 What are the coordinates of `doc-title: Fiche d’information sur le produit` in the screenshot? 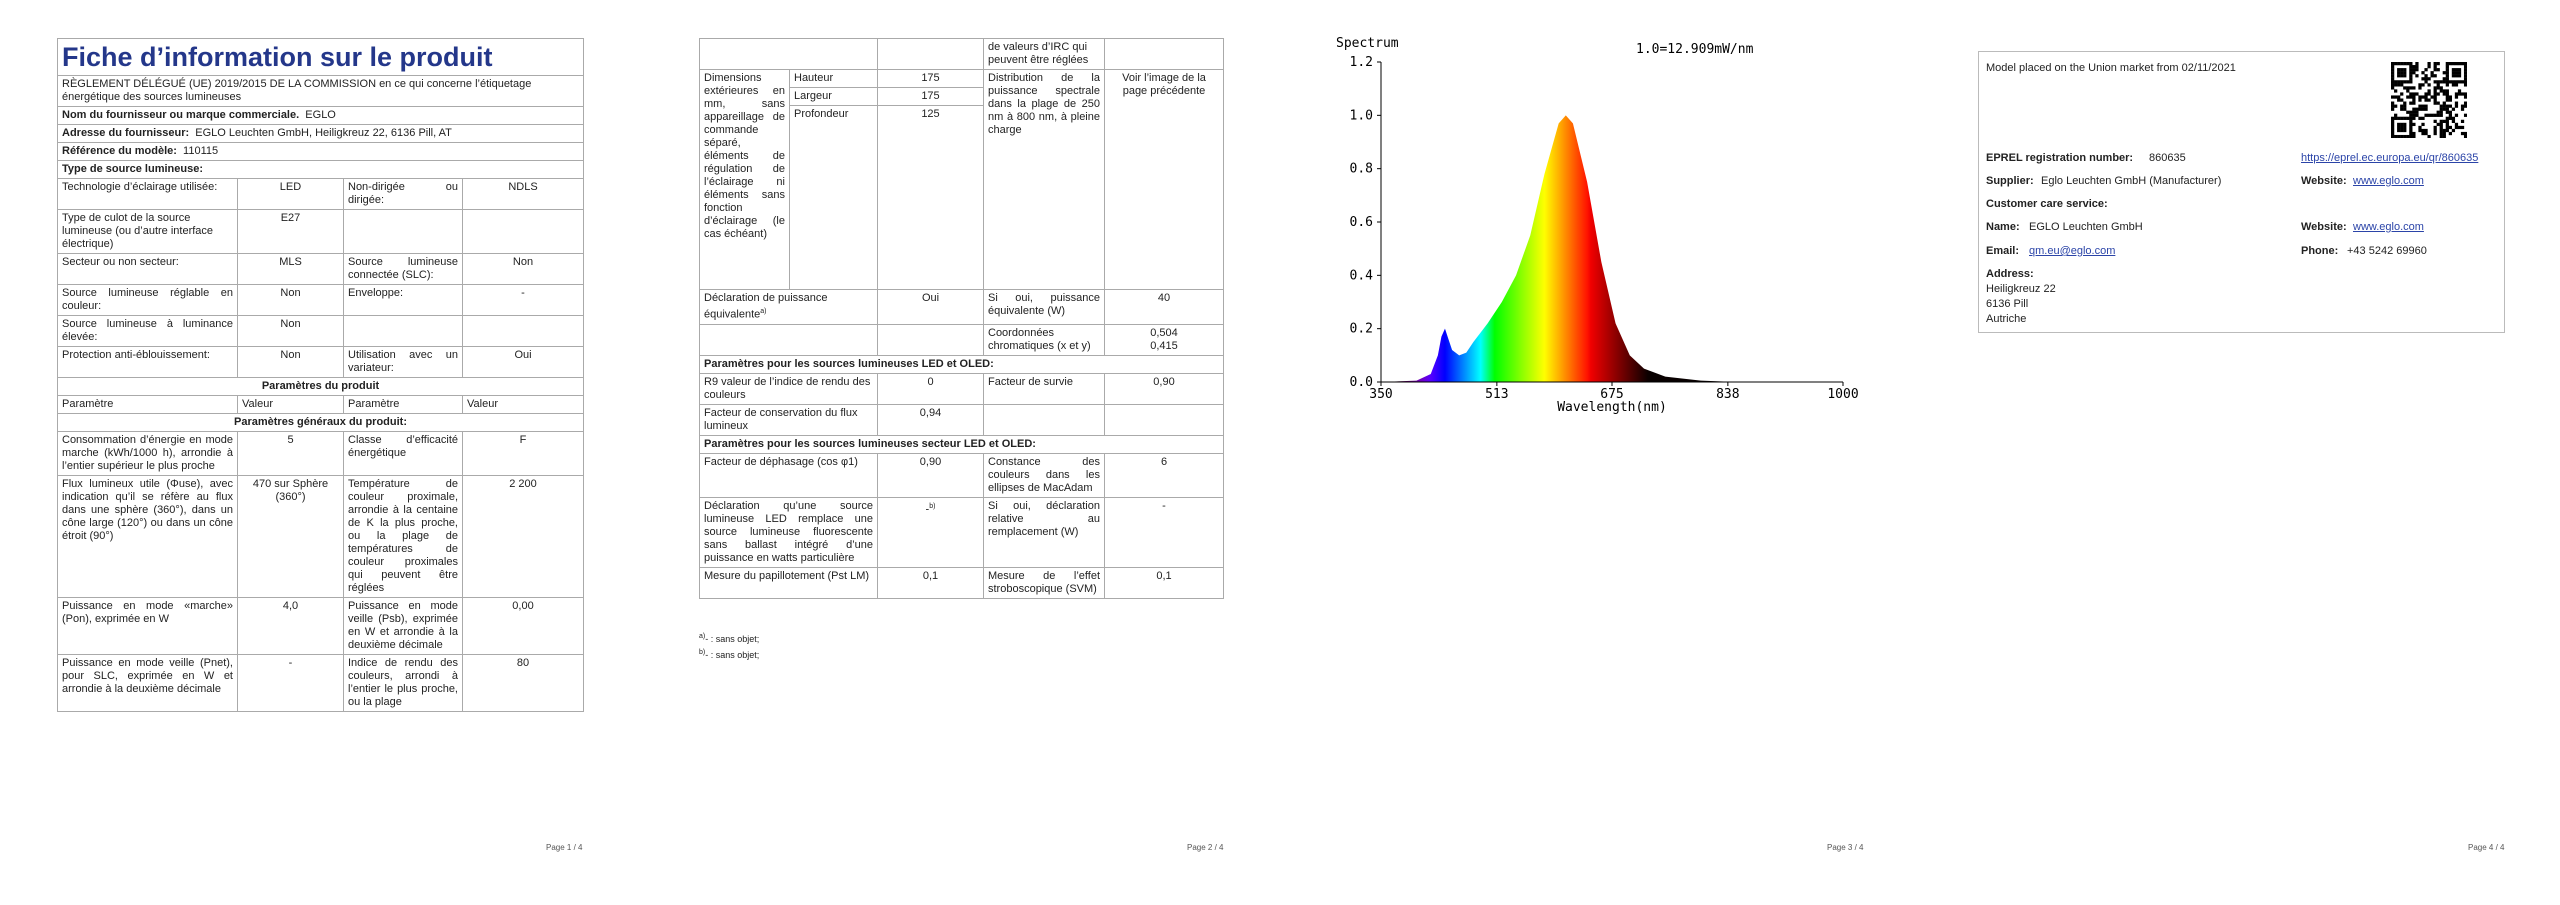 It's located at (321, 57).